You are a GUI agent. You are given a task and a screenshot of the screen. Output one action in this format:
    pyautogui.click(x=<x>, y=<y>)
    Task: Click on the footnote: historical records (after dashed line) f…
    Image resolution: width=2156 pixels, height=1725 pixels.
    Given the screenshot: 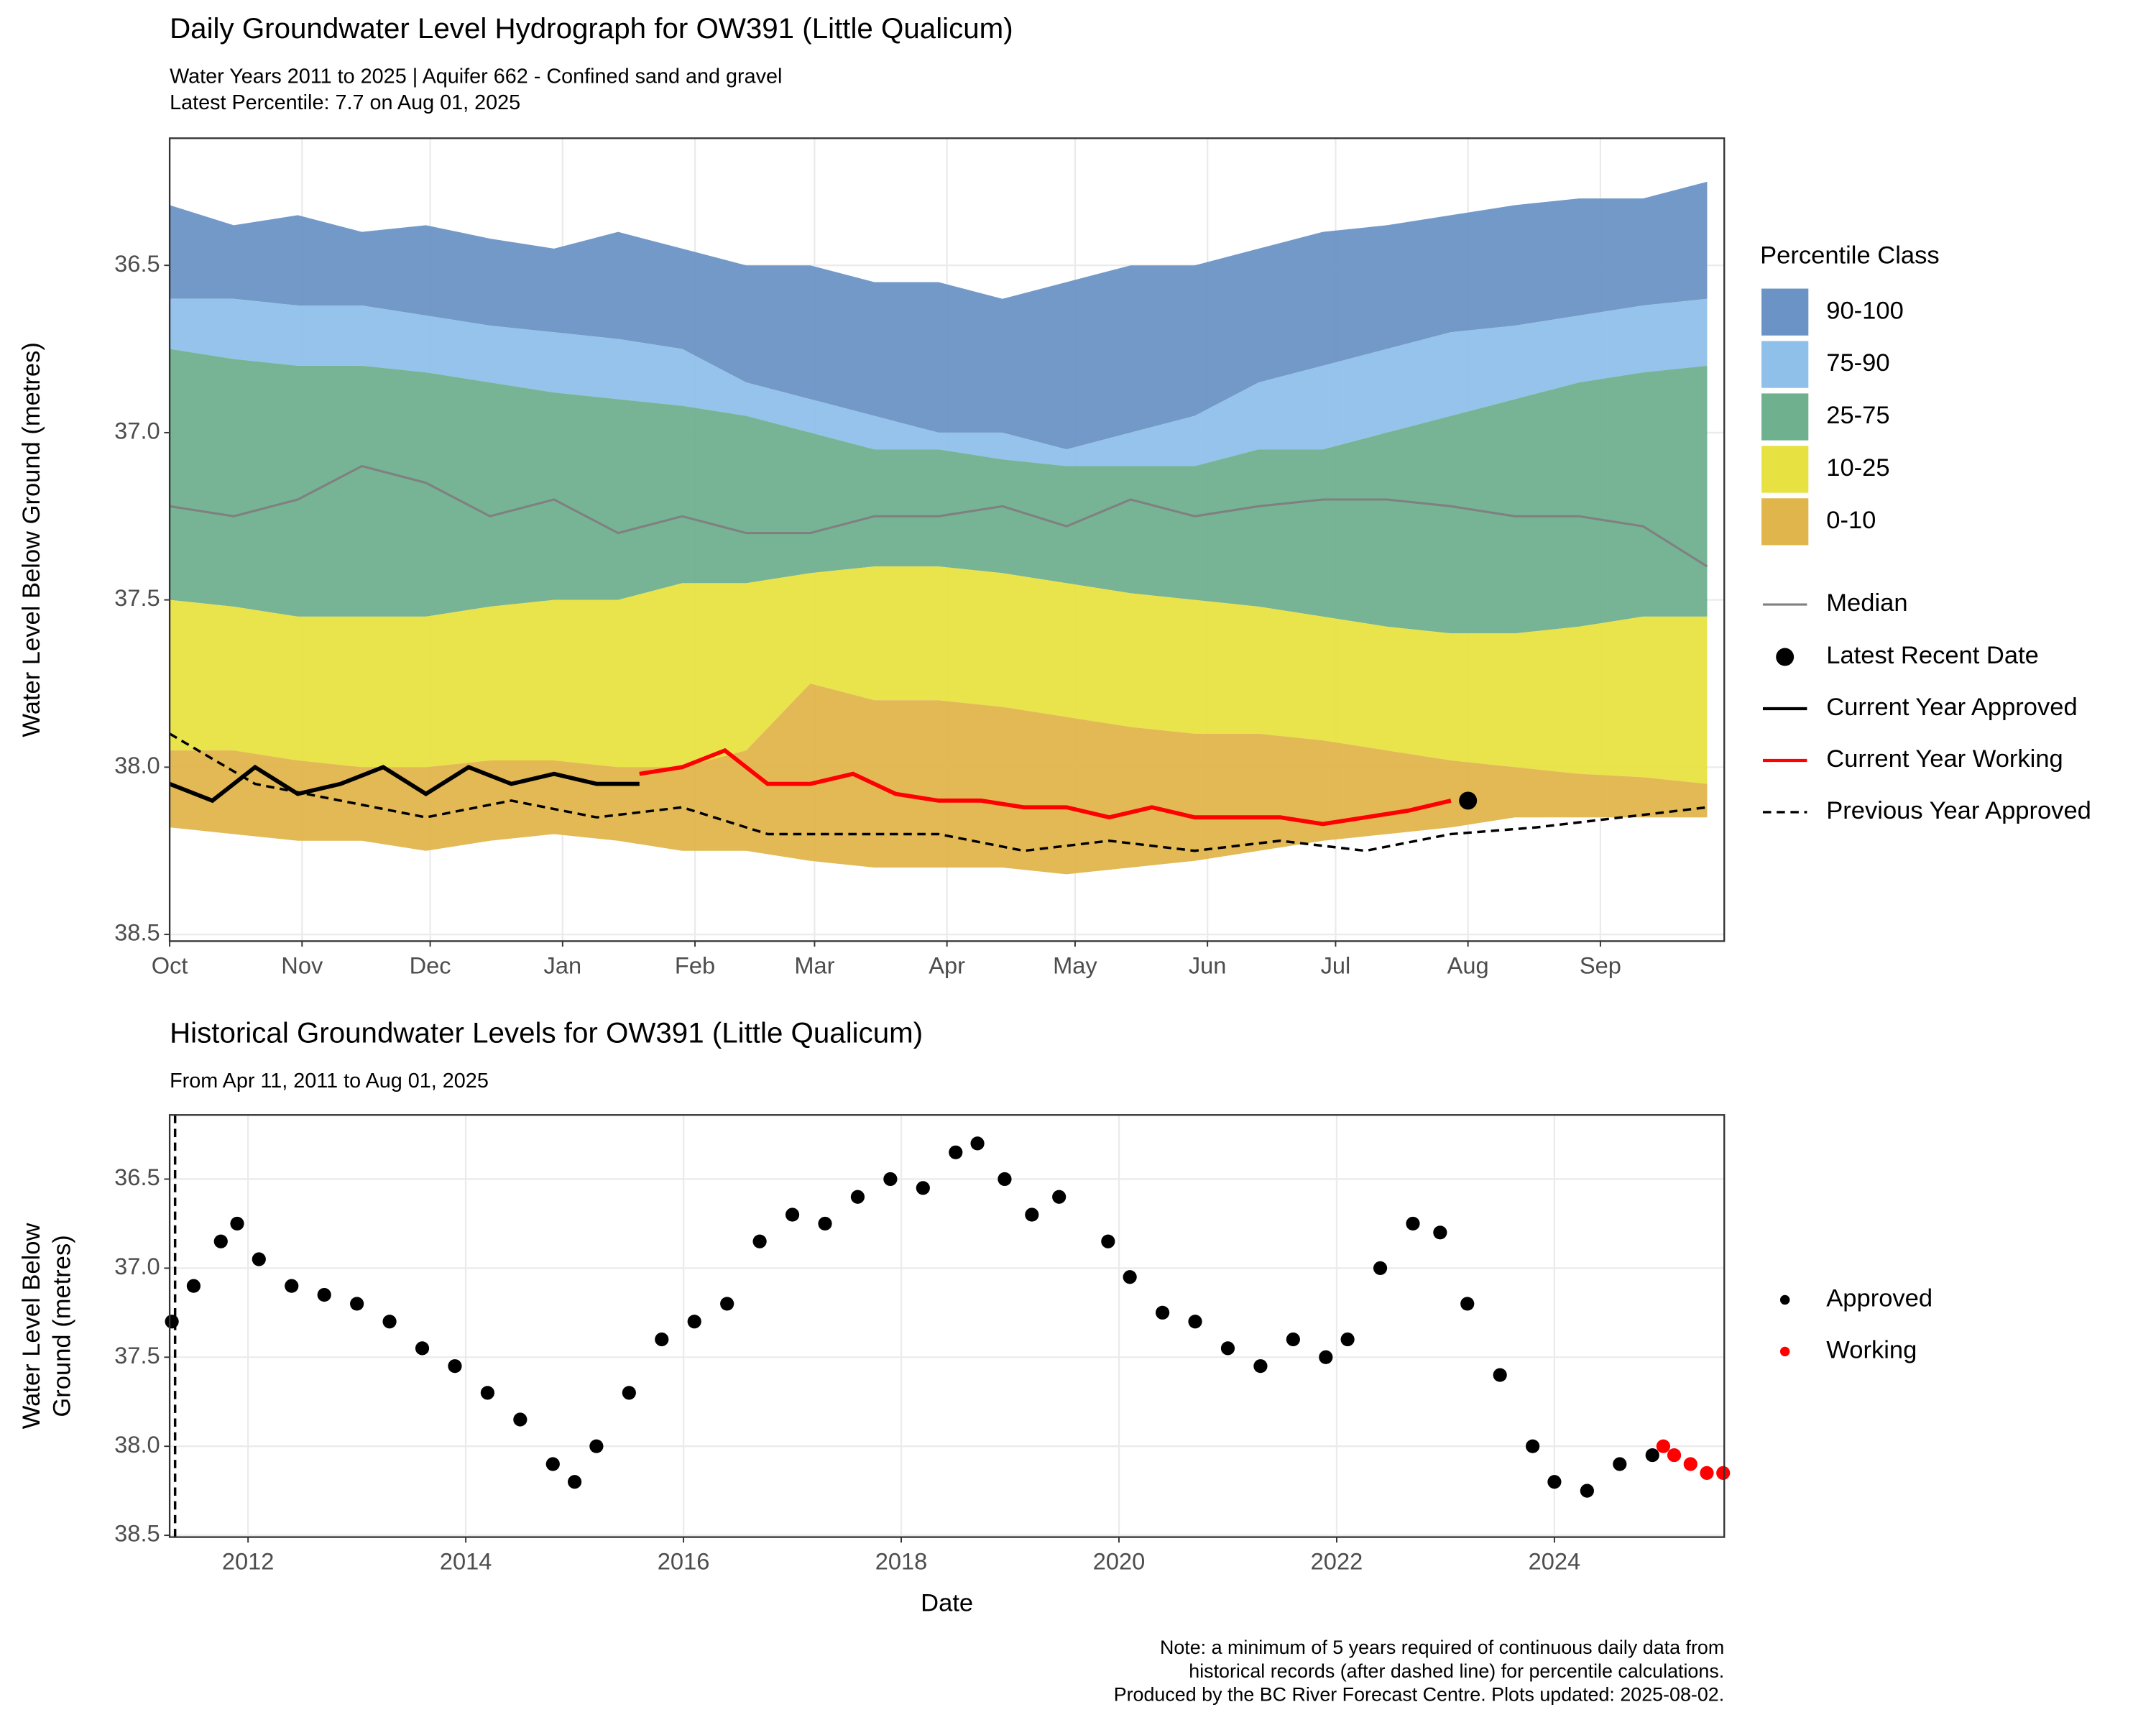 What is the action you would take?
    pyautogui.click(x=1456, y=1671)
    